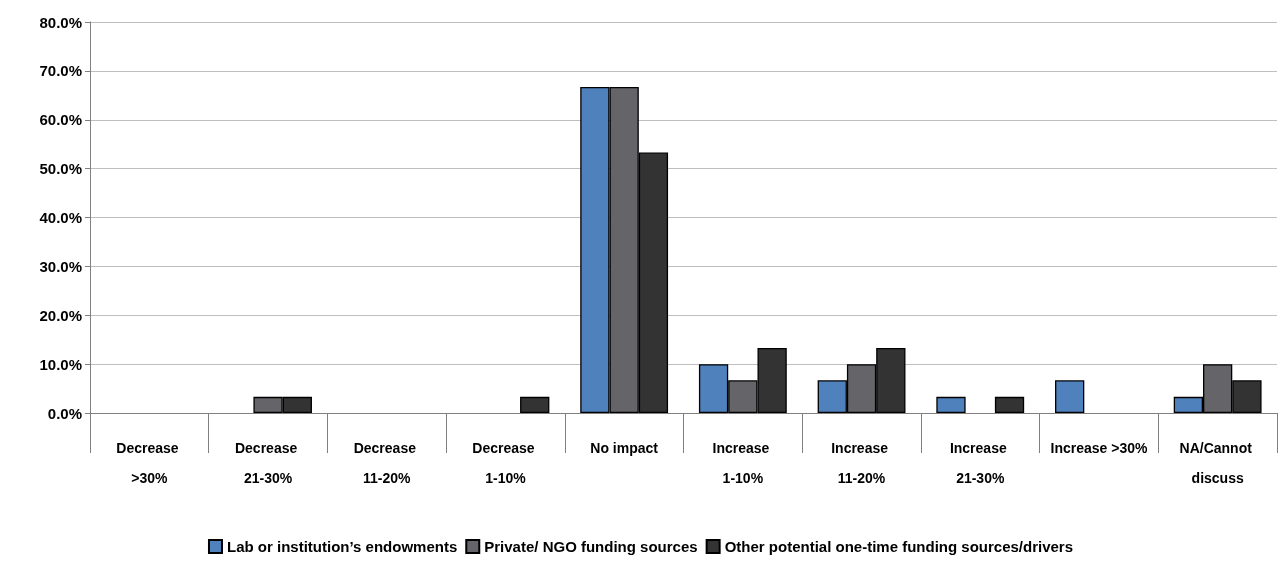 The image size is (1281, 569). What do you see at coordinates (591, 546) in the screenshot?
I see `legend-label: Private/ NGO funding sources` at bounding box center [591, 546].